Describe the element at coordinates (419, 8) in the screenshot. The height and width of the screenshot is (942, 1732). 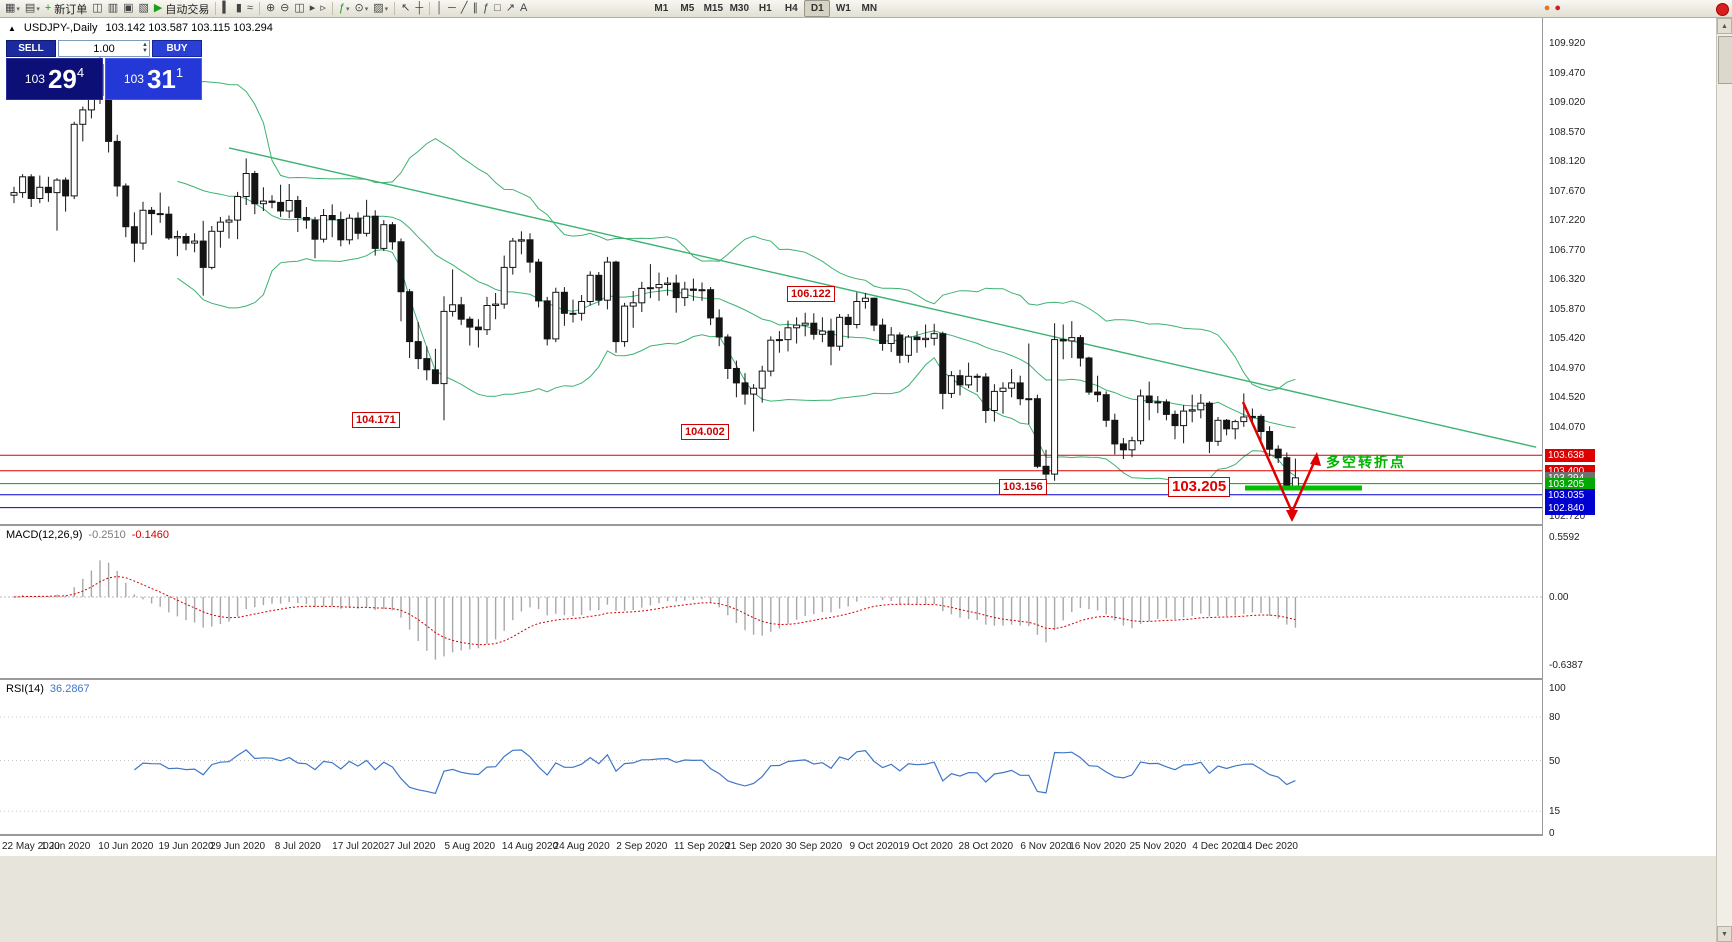
I see `crosshair-button: ┼` at that location.